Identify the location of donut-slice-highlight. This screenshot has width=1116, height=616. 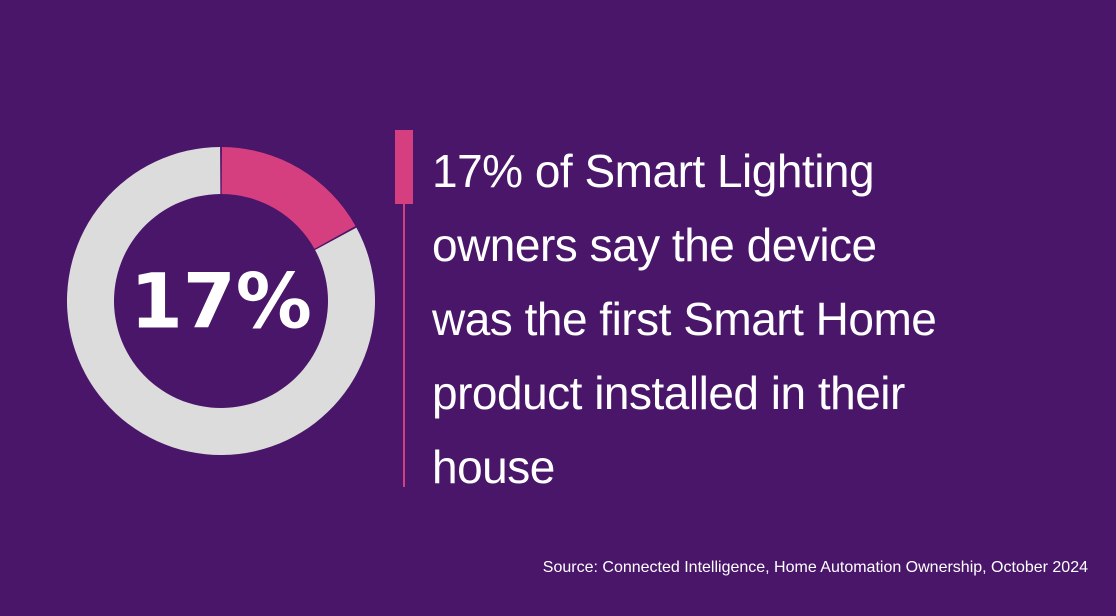
(288, 198).